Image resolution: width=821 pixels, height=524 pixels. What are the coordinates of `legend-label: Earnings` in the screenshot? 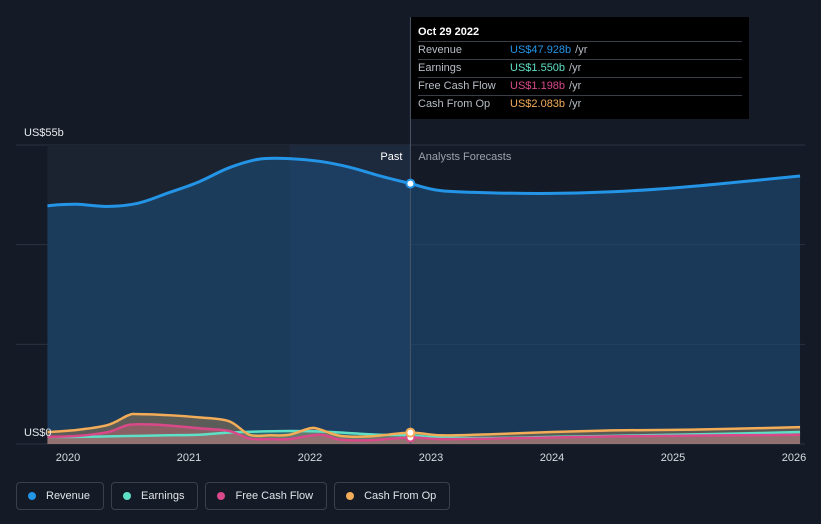 It's located at (163, 496).